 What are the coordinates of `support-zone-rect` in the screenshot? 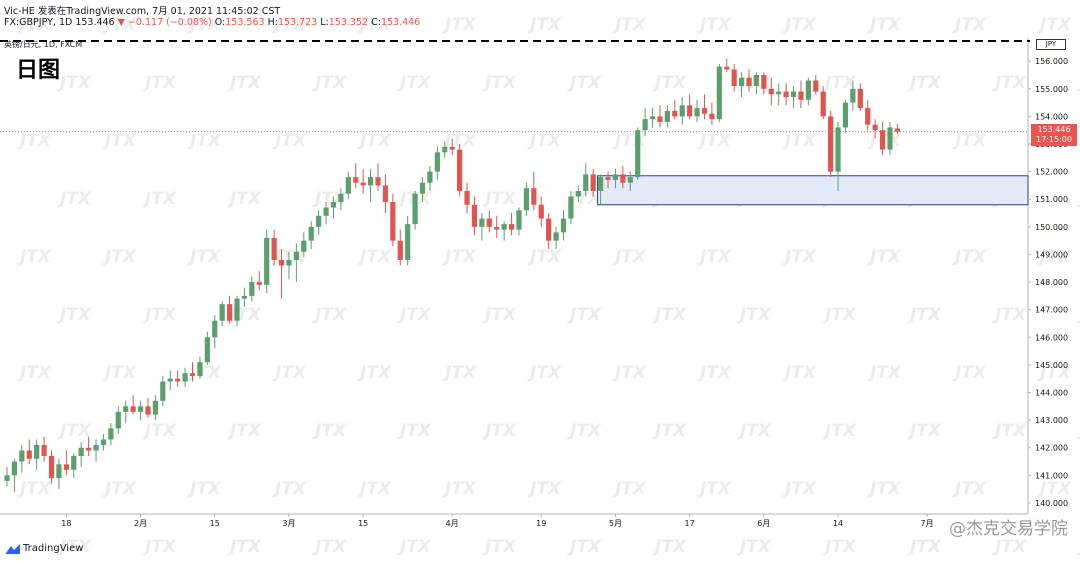 It's located at (813, 190).